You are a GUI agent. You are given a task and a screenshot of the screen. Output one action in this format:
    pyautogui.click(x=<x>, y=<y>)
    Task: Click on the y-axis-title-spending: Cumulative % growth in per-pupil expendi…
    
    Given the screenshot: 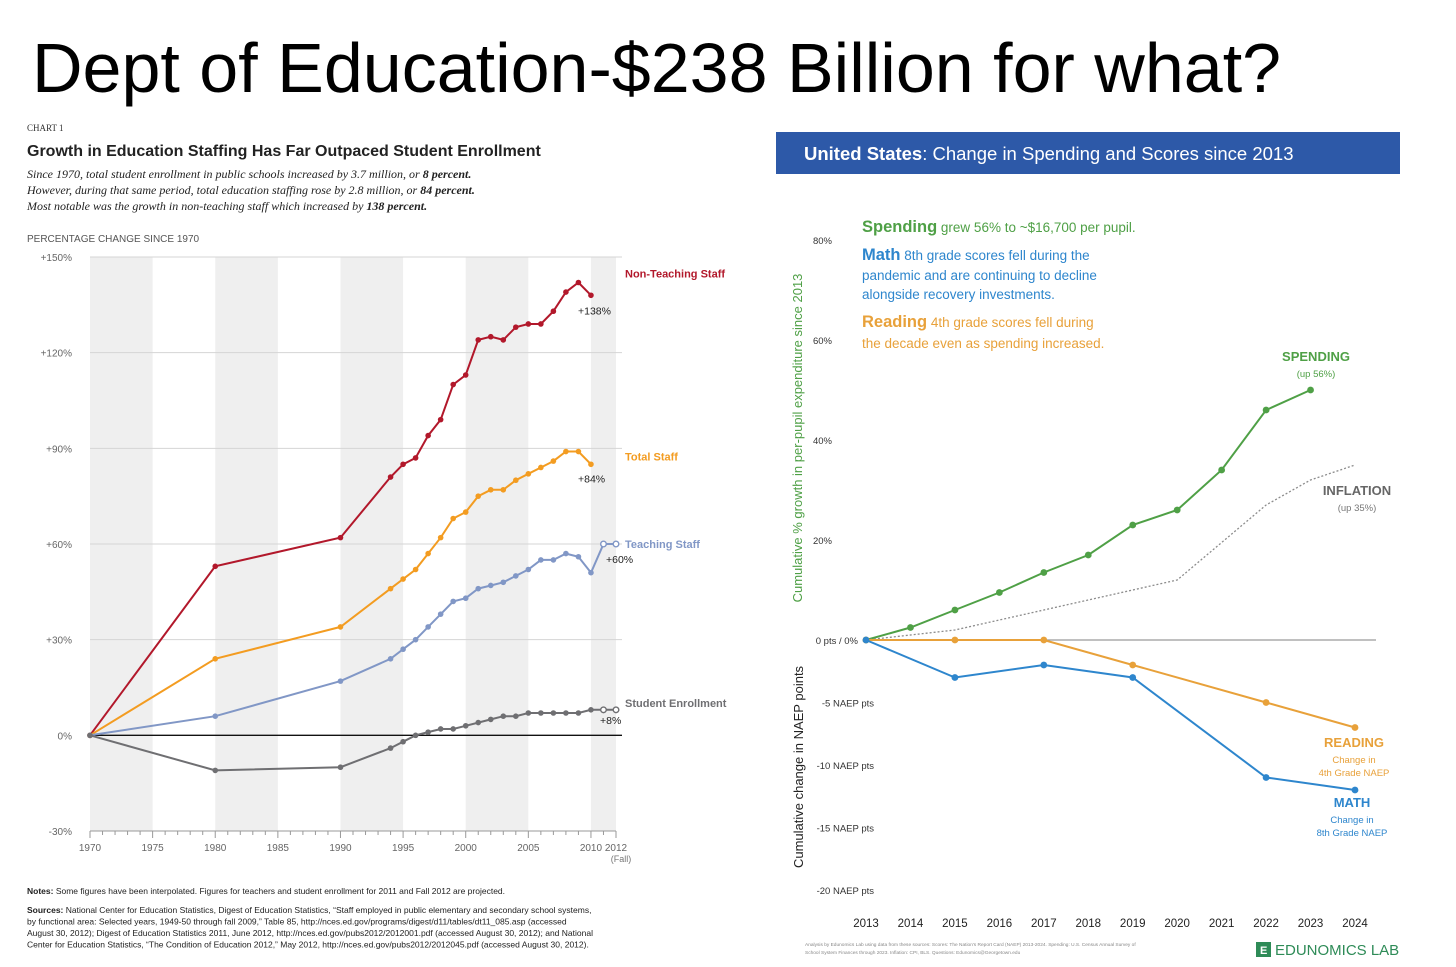 What is the action you would take?
    pyautogui.click(x=797, y=438)
    